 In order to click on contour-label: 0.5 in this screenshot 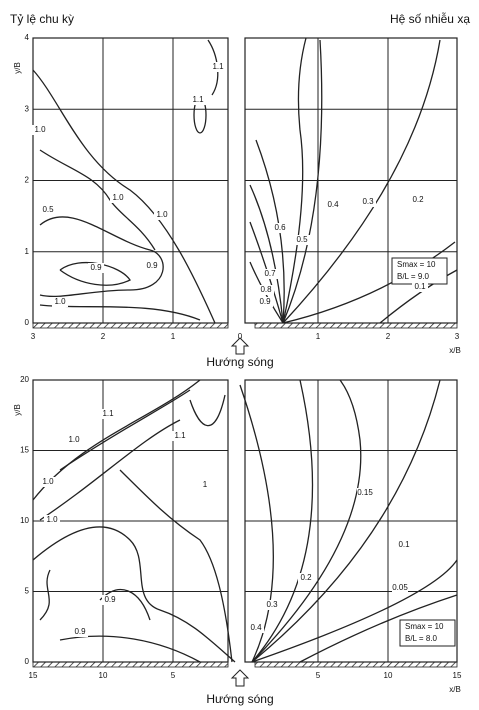, I will do `click(48, 209)`.